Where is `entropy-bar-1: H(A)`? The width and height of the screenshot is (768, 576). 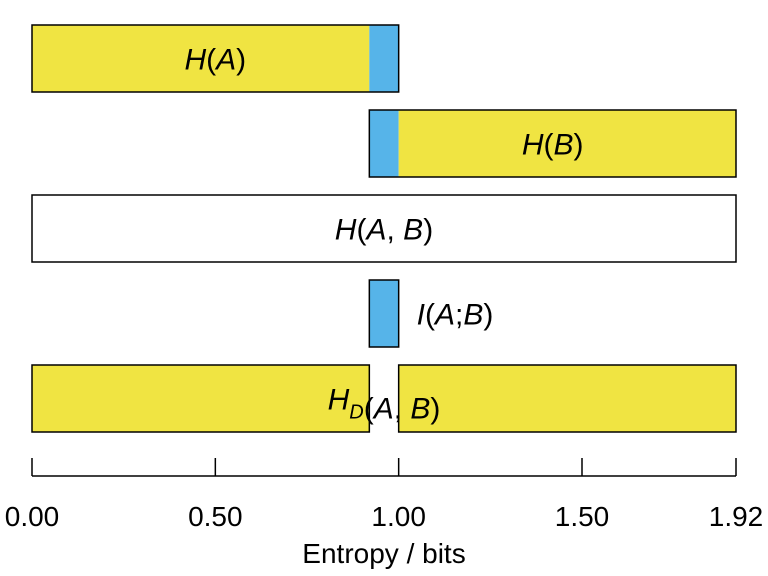
entropy-bar-1: H(A) is located at coordinates (215, 58).